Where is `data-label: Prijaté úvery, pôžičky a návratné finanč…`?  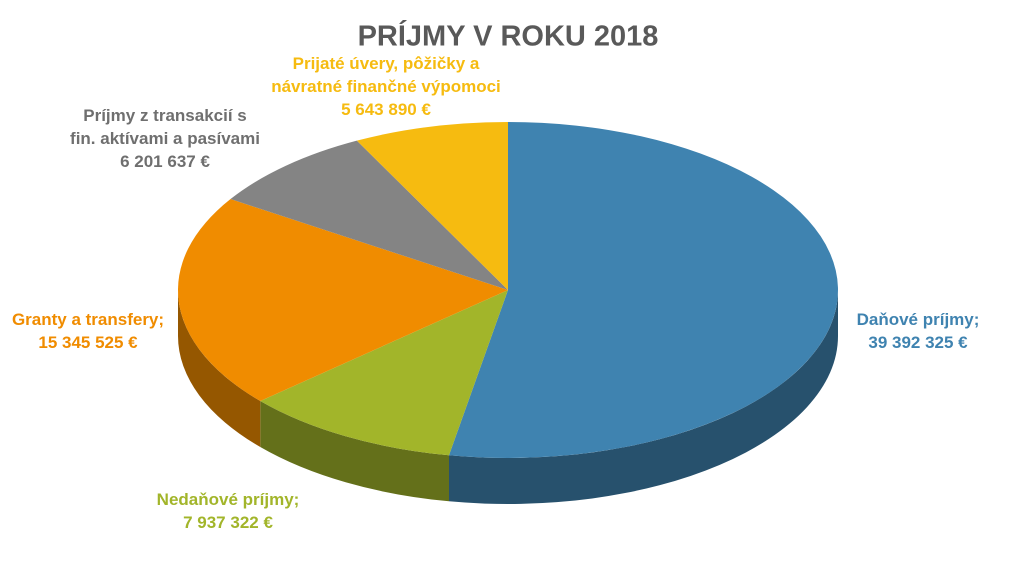
data-label: Prijaté úvery, pôžičky a návratné finanč… is located at coordinates (386, 86).